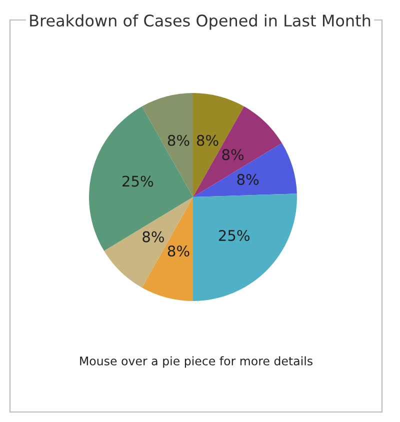 The height and width of the screenshot is (422, 400). I want to click on chart-title: Breakdown of Cases Opened in Last Month, so click(200, 22).